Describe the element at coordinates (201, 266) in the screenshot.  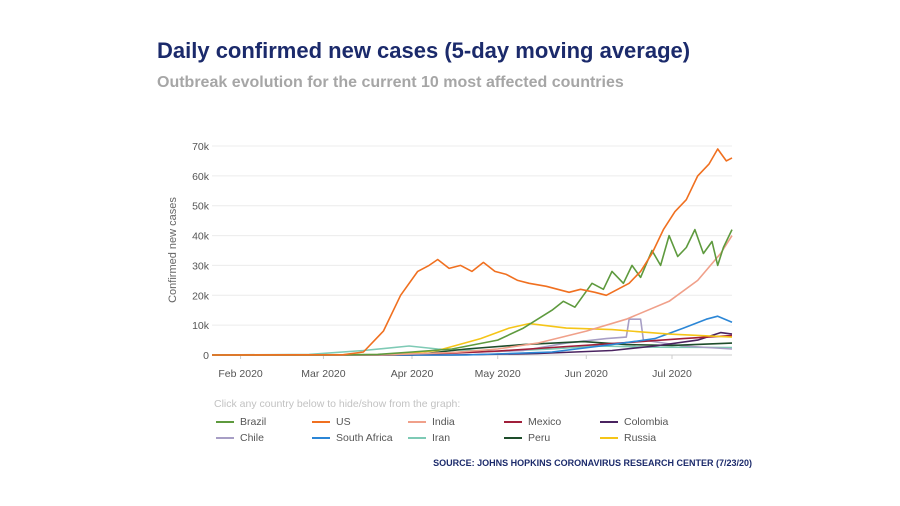
I see `y-tick-label: 30k` at that location.